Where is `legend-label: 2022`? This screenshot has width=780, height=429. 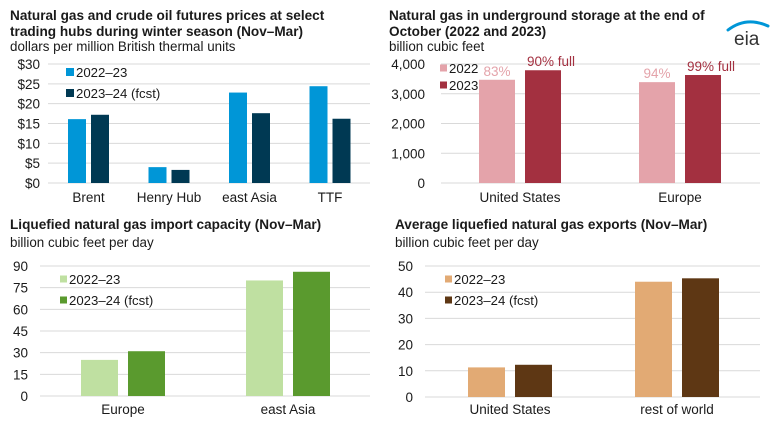 legend-label: 2022 is located at coordinates (463, 68).